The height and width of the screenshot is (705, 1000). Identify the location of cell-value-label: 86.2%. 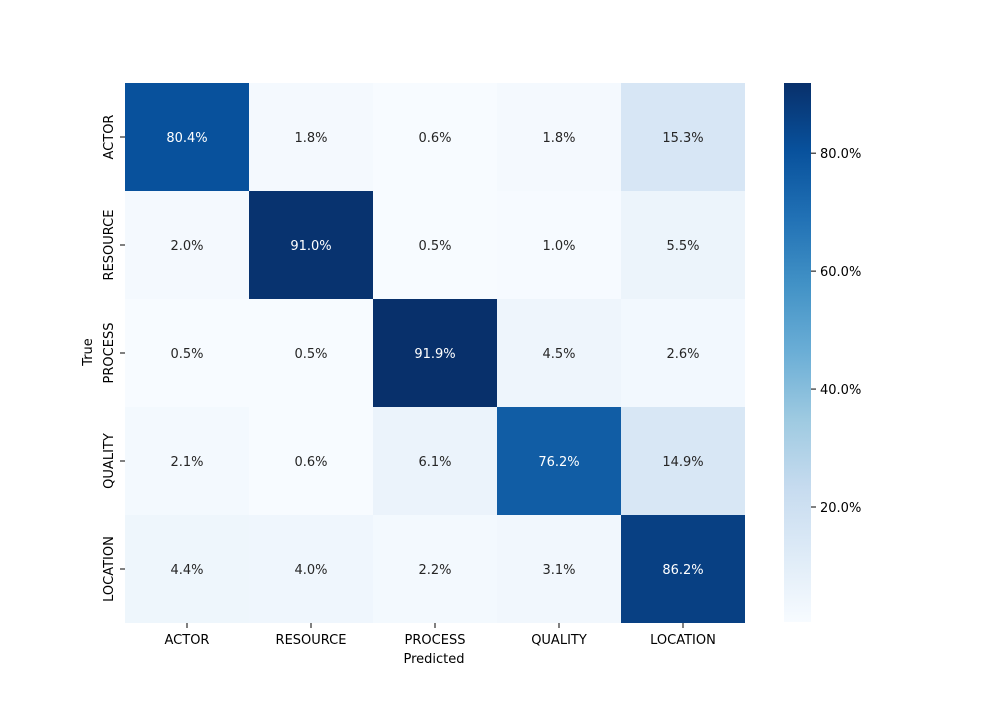
(682, 570).